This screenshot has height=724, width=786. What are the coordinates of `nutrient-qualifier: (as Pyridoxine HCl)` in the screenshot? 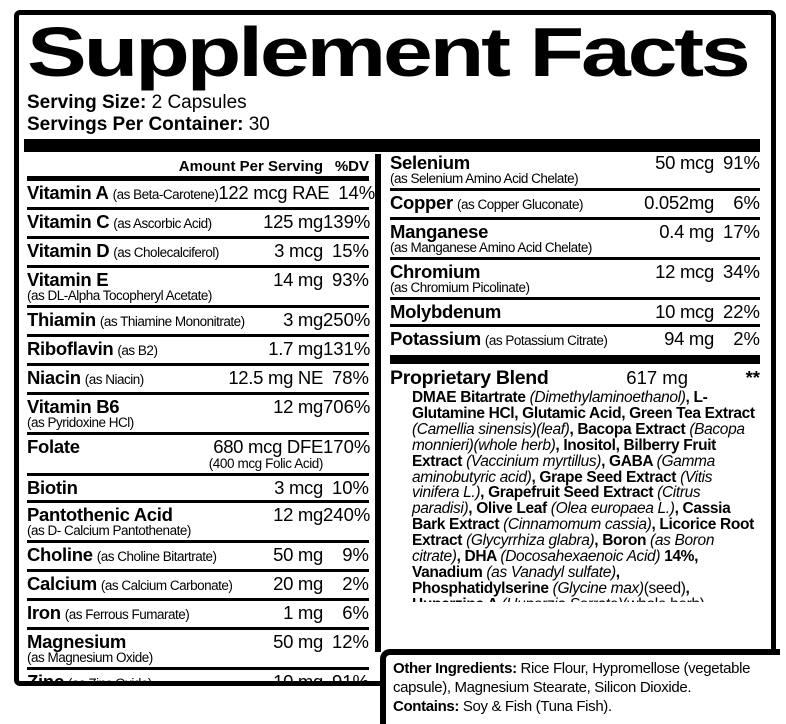 It's located at (80, 422).